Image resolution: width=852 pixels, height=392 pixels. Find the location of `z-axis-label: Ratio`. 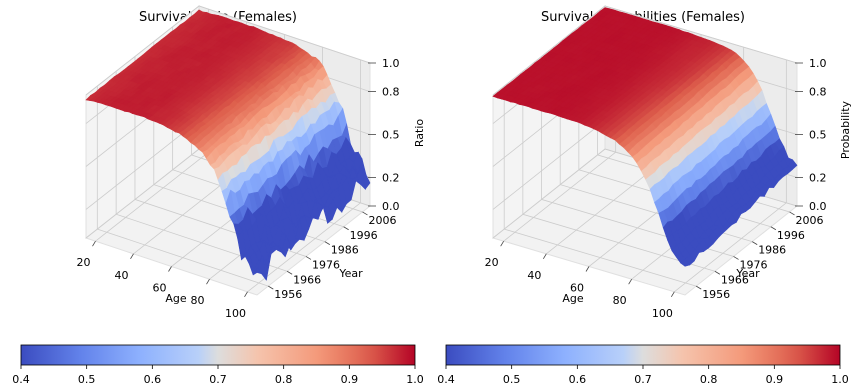

z-axis-label: Ratio is located at coordinates (419, 133).